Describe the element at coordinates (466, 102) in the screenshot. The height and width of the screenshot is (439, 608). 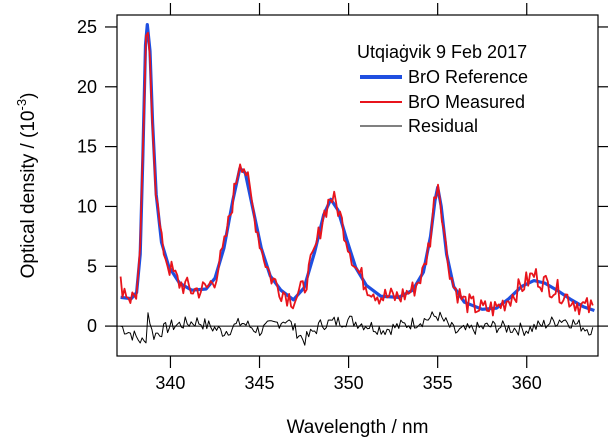
I see `legend-label-measured: BrO Measured` at that location.